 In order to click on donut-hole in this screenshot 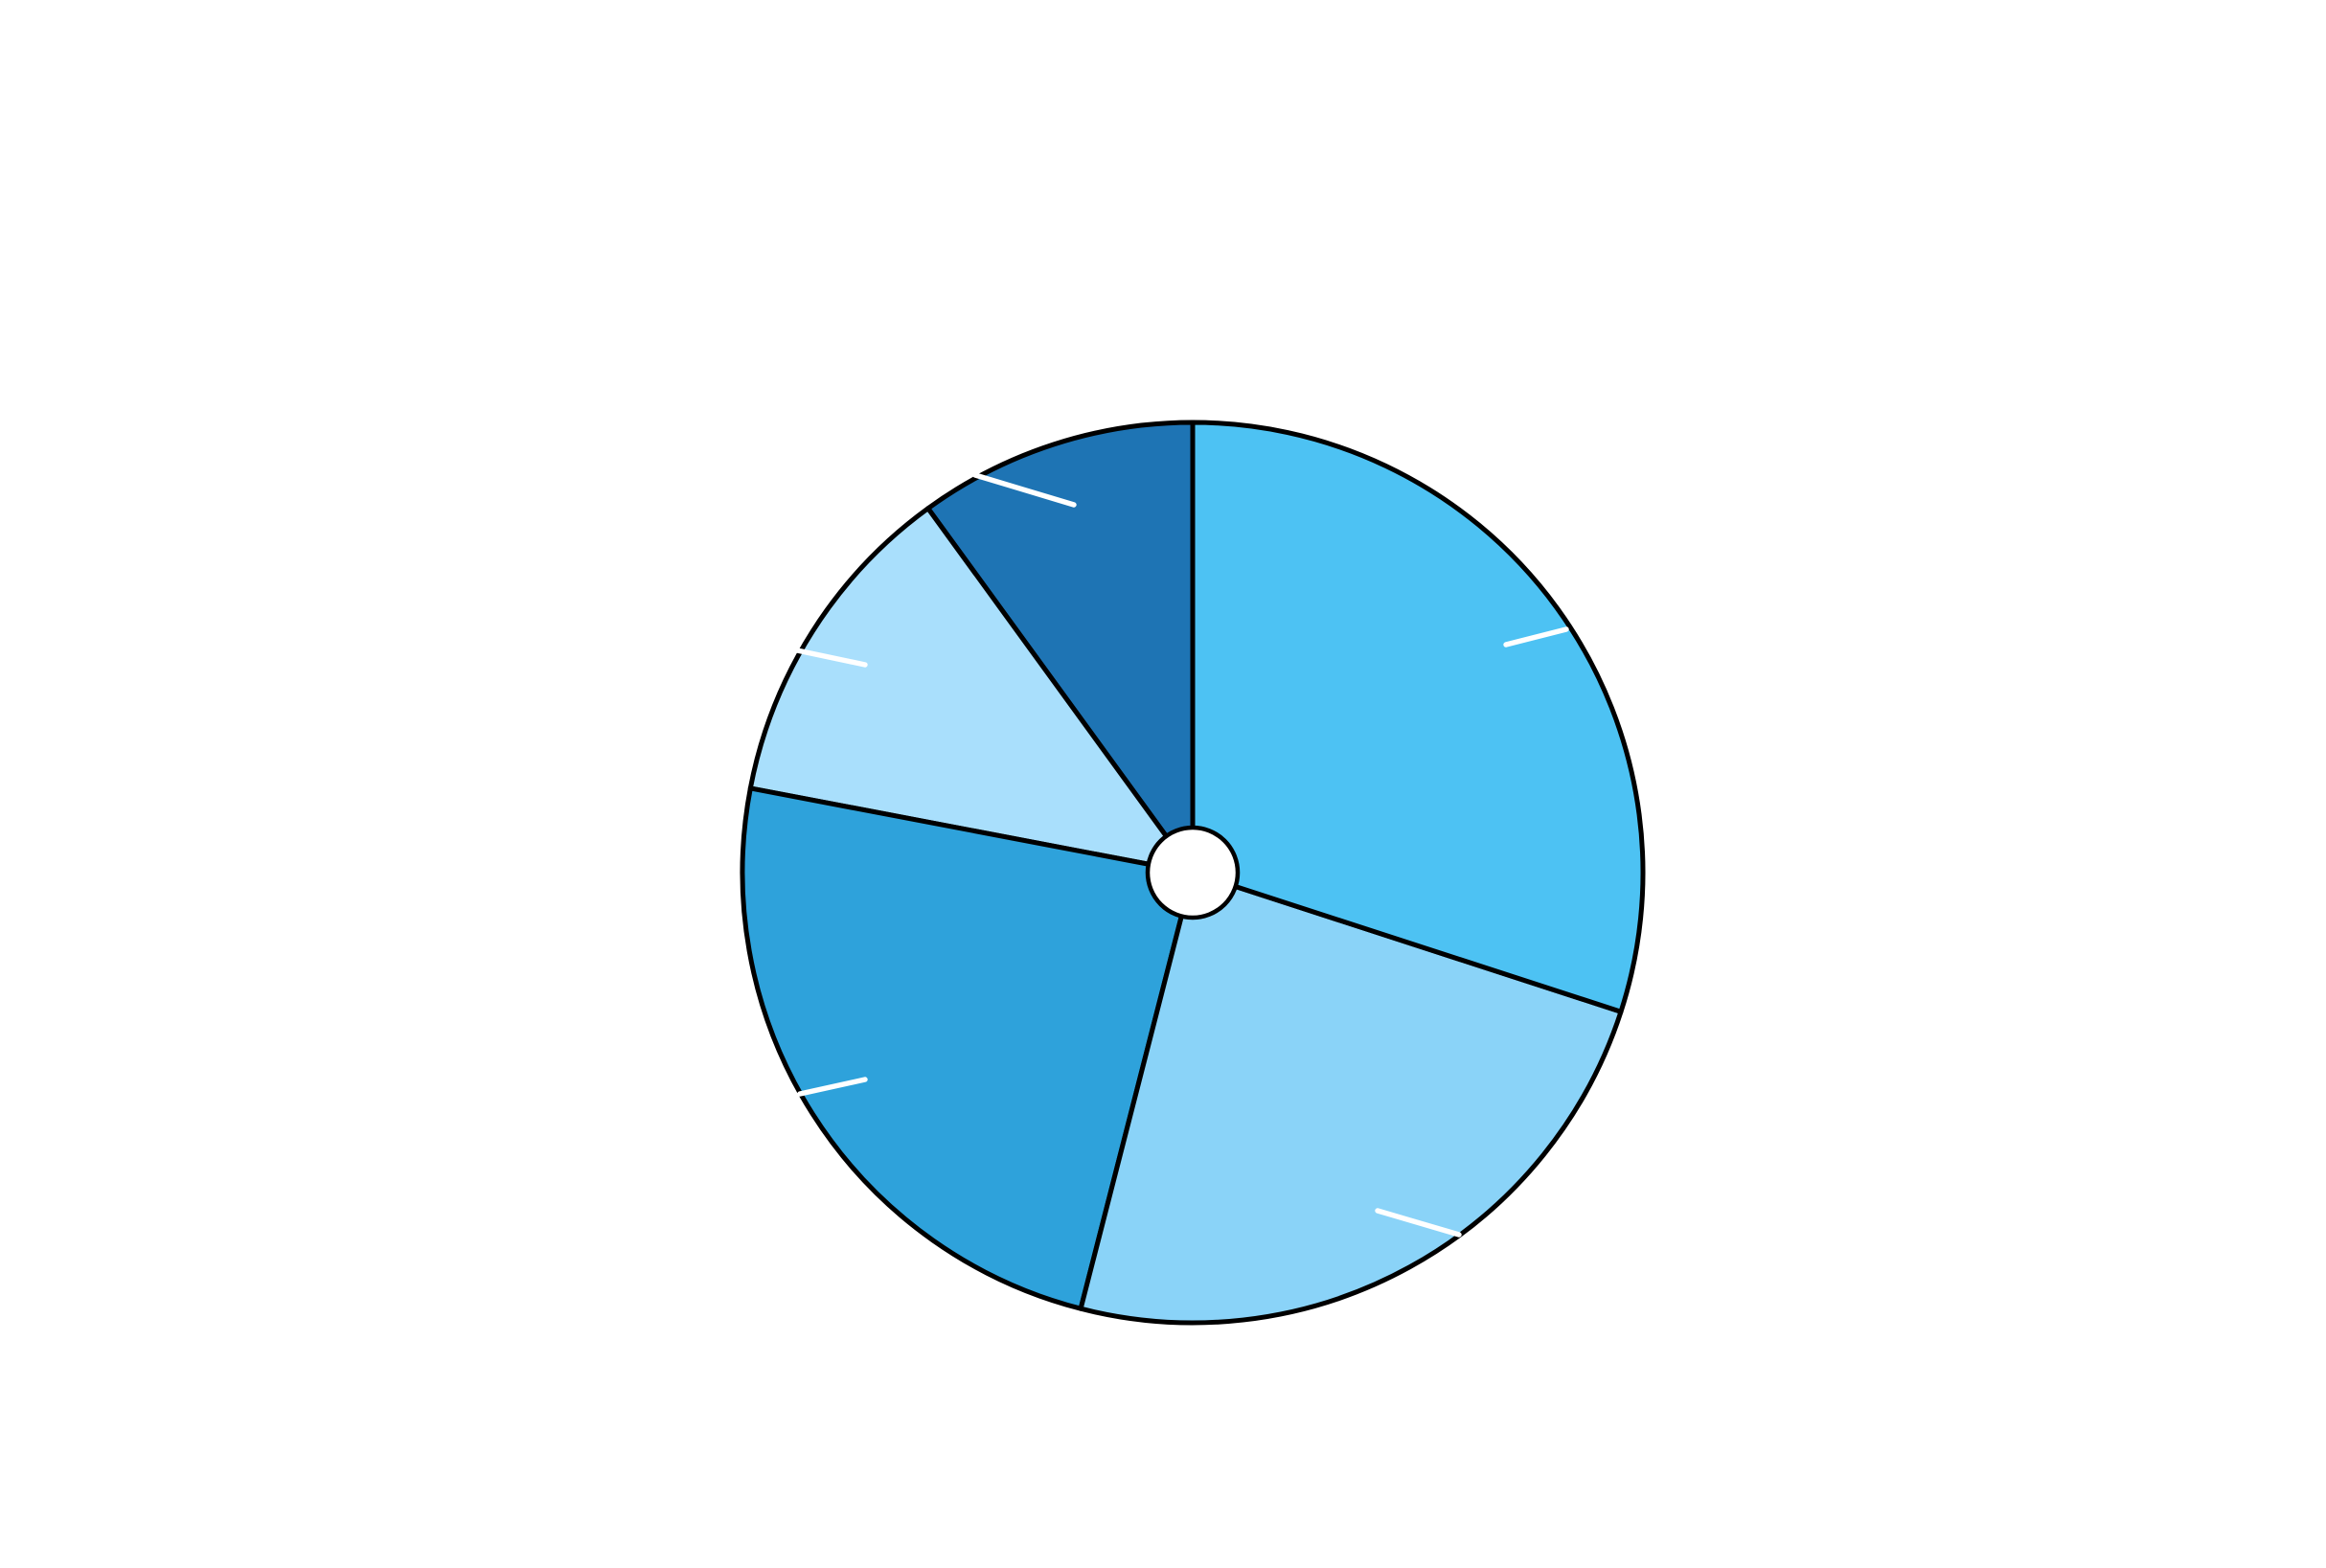, I will do `click(1193, 873)`.